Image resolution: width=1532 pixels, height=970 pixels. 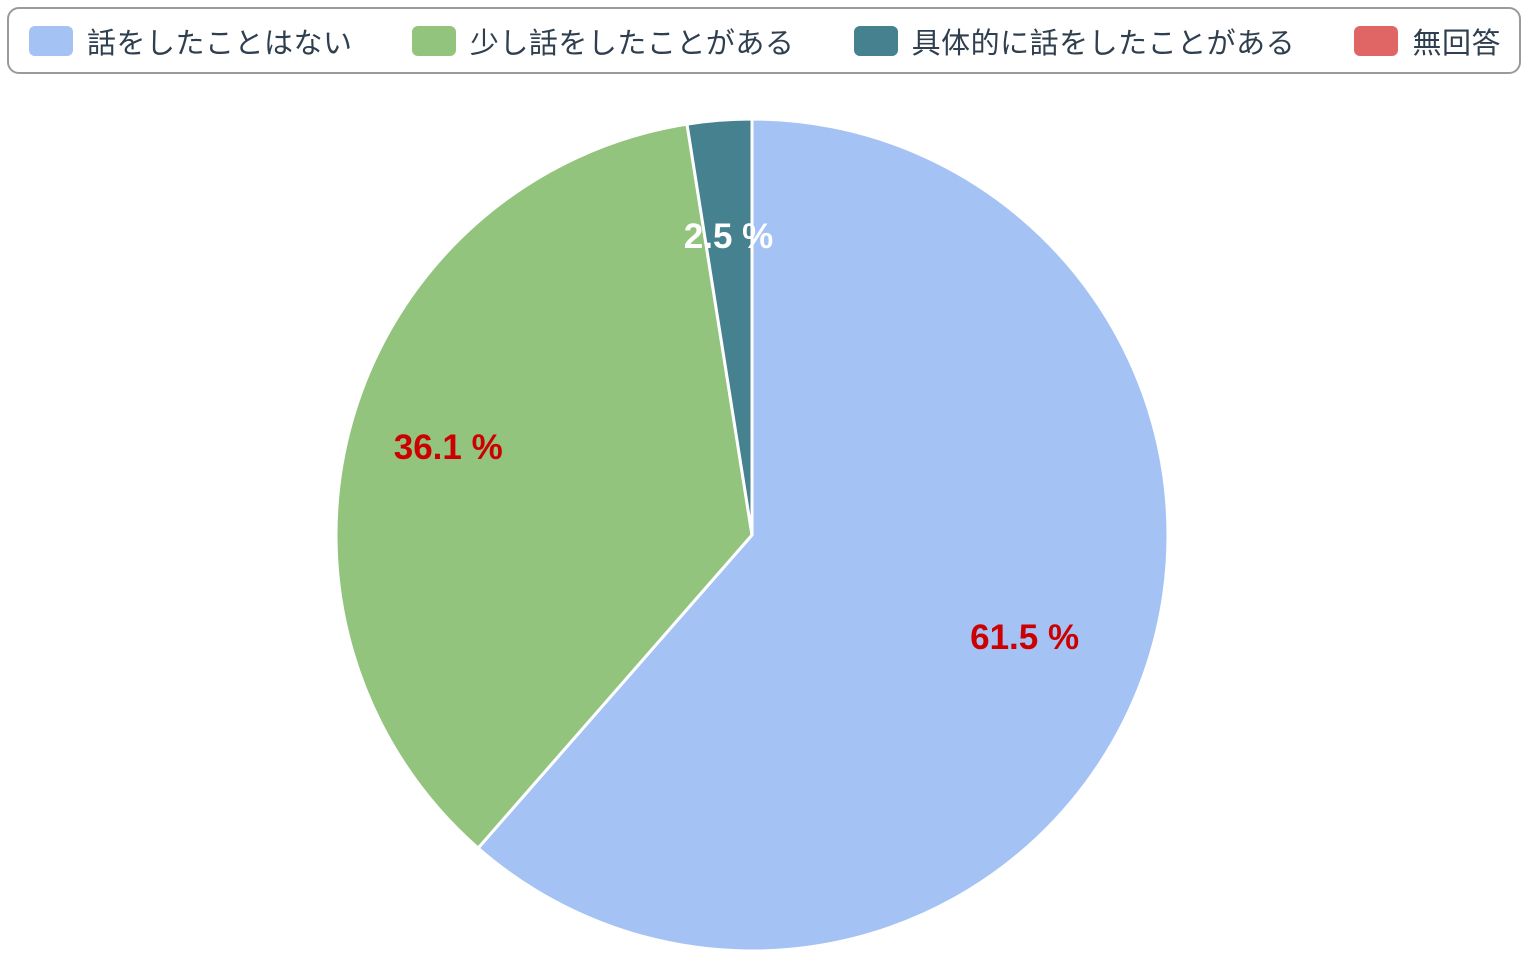 What do you see at coordinates (1103, 42) in the screenshot?
I see `legend-label-talked-concretely: 具体的に話をしたことがある` at bounding box center [1103, 42].